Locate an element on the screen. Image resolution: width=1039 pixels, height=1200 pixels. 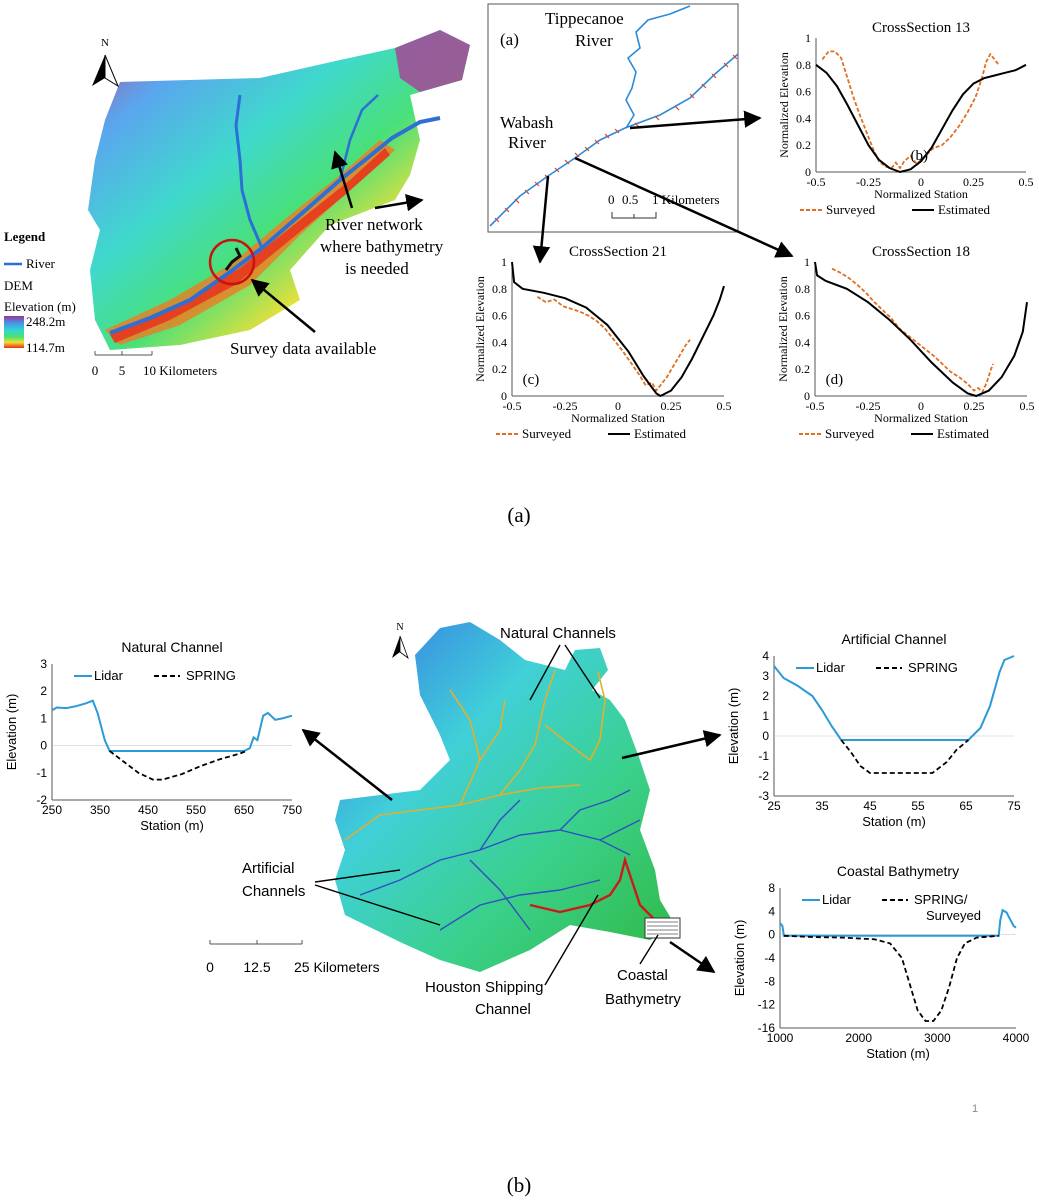
inset-frame is located at coordinates (613, 118).